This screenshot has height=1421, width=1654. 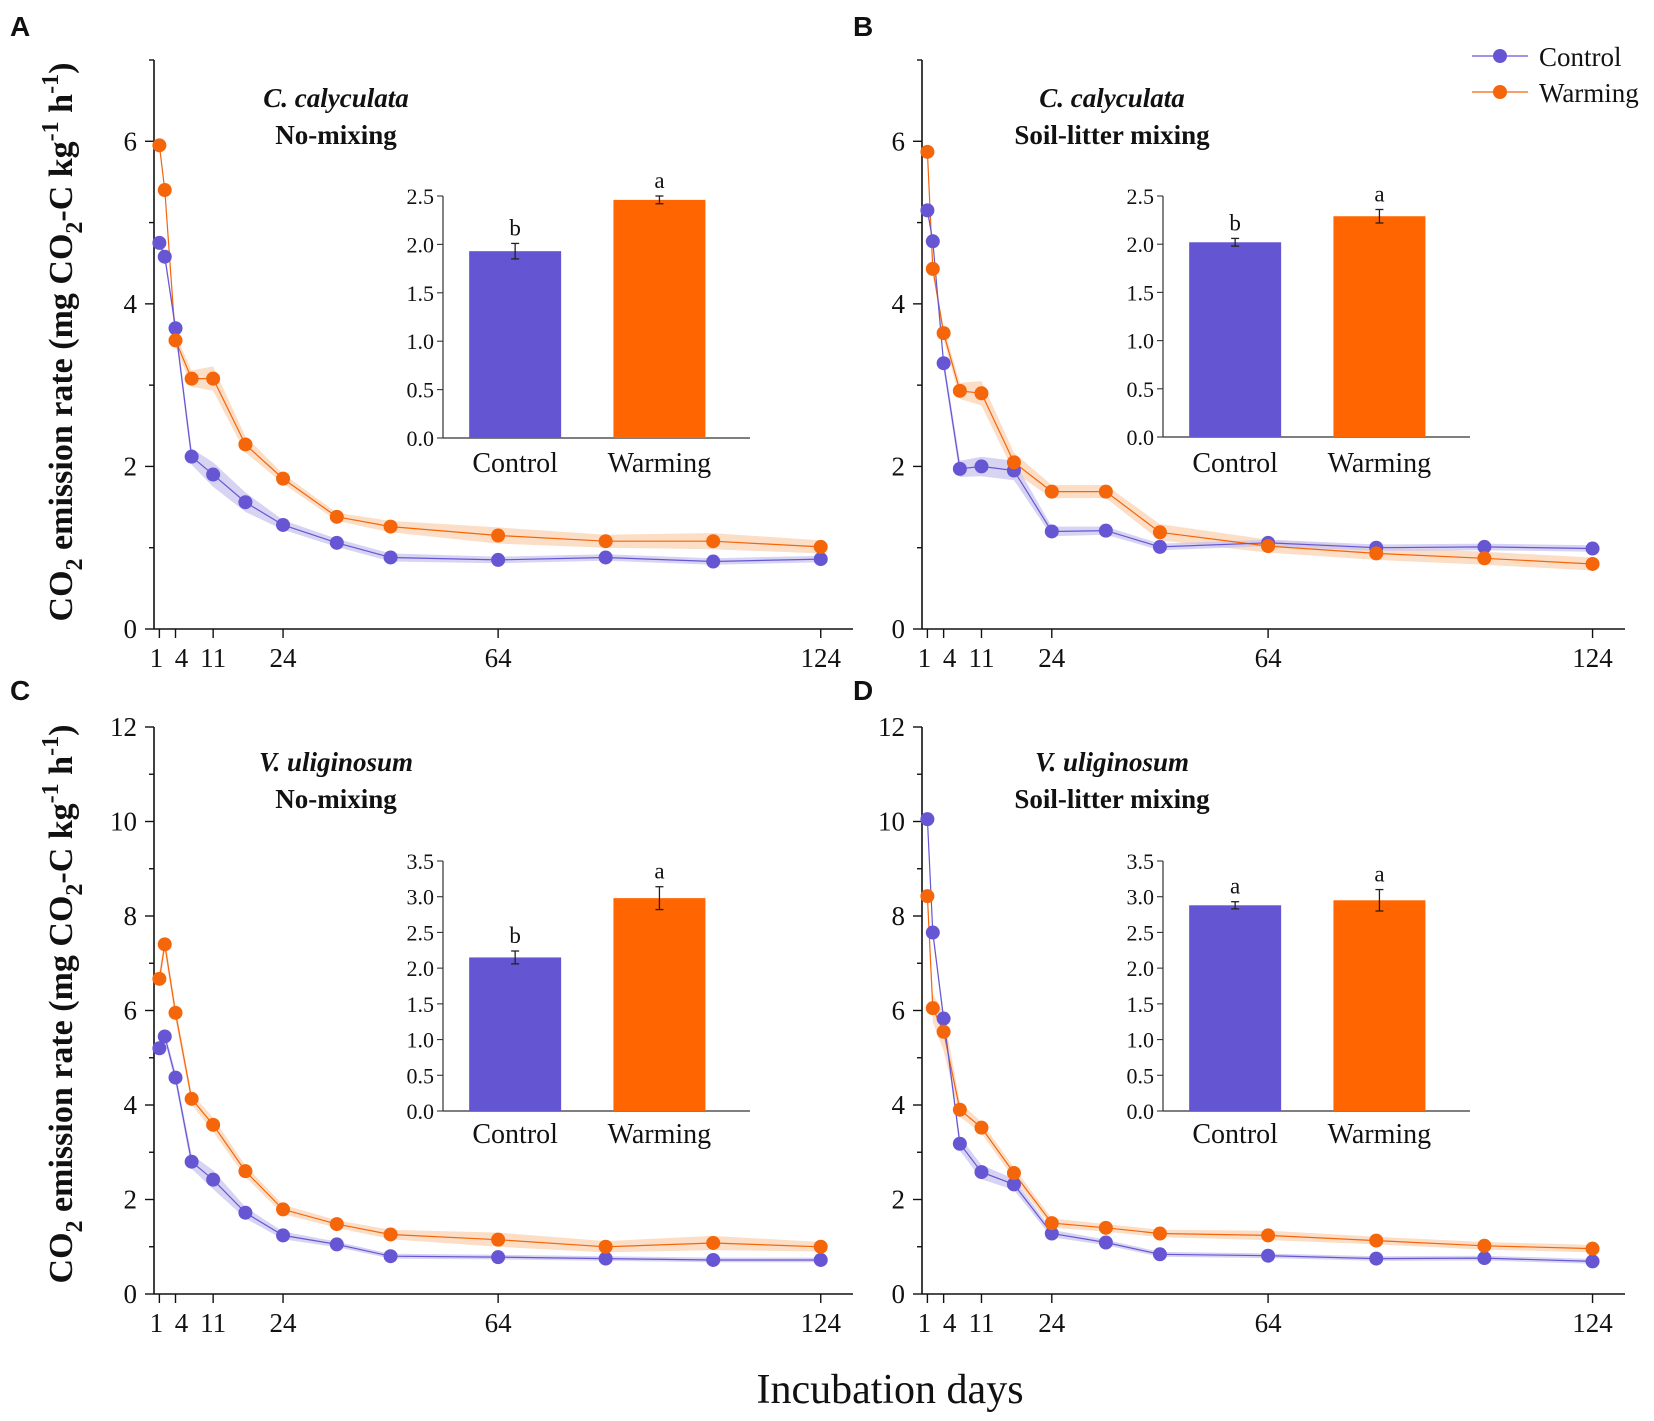 What do you see at coordinates (1380, 1134) in the screenshot?
I see `inset-category-label: Warming` at bounding box center [1380, 1134].